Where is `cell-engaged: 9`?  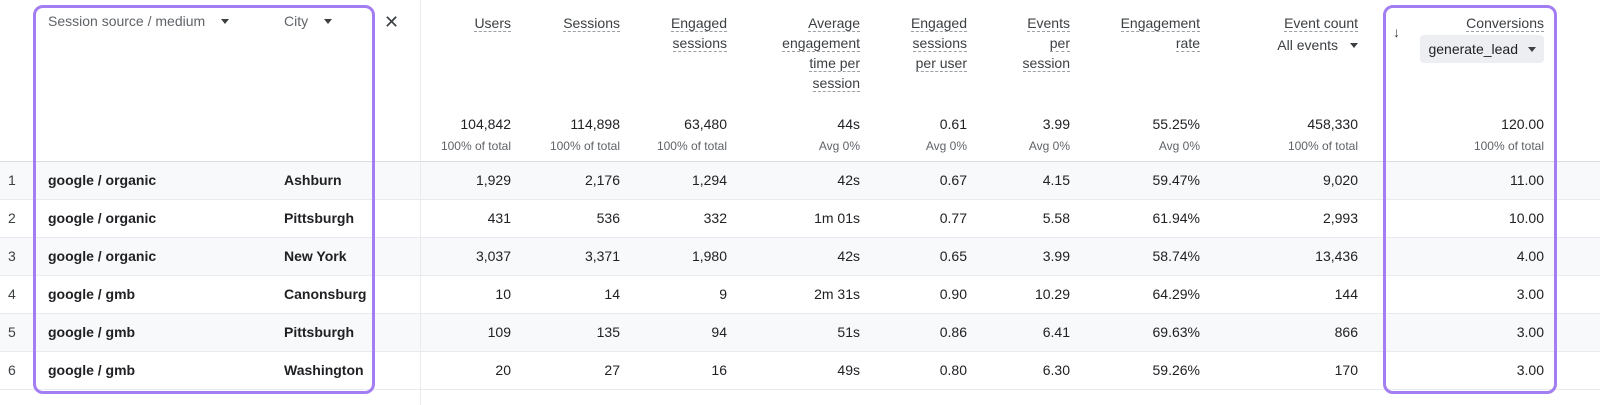 cell-engaged: 9 is located at coordinates (723, 294).